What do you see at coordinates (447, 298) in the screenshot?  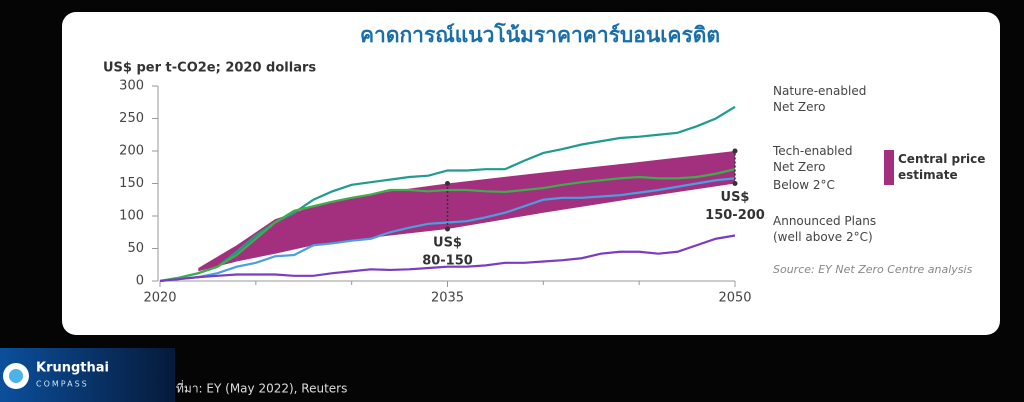 I see `x-tick-label: 2035` at bounding box center [447, 298].